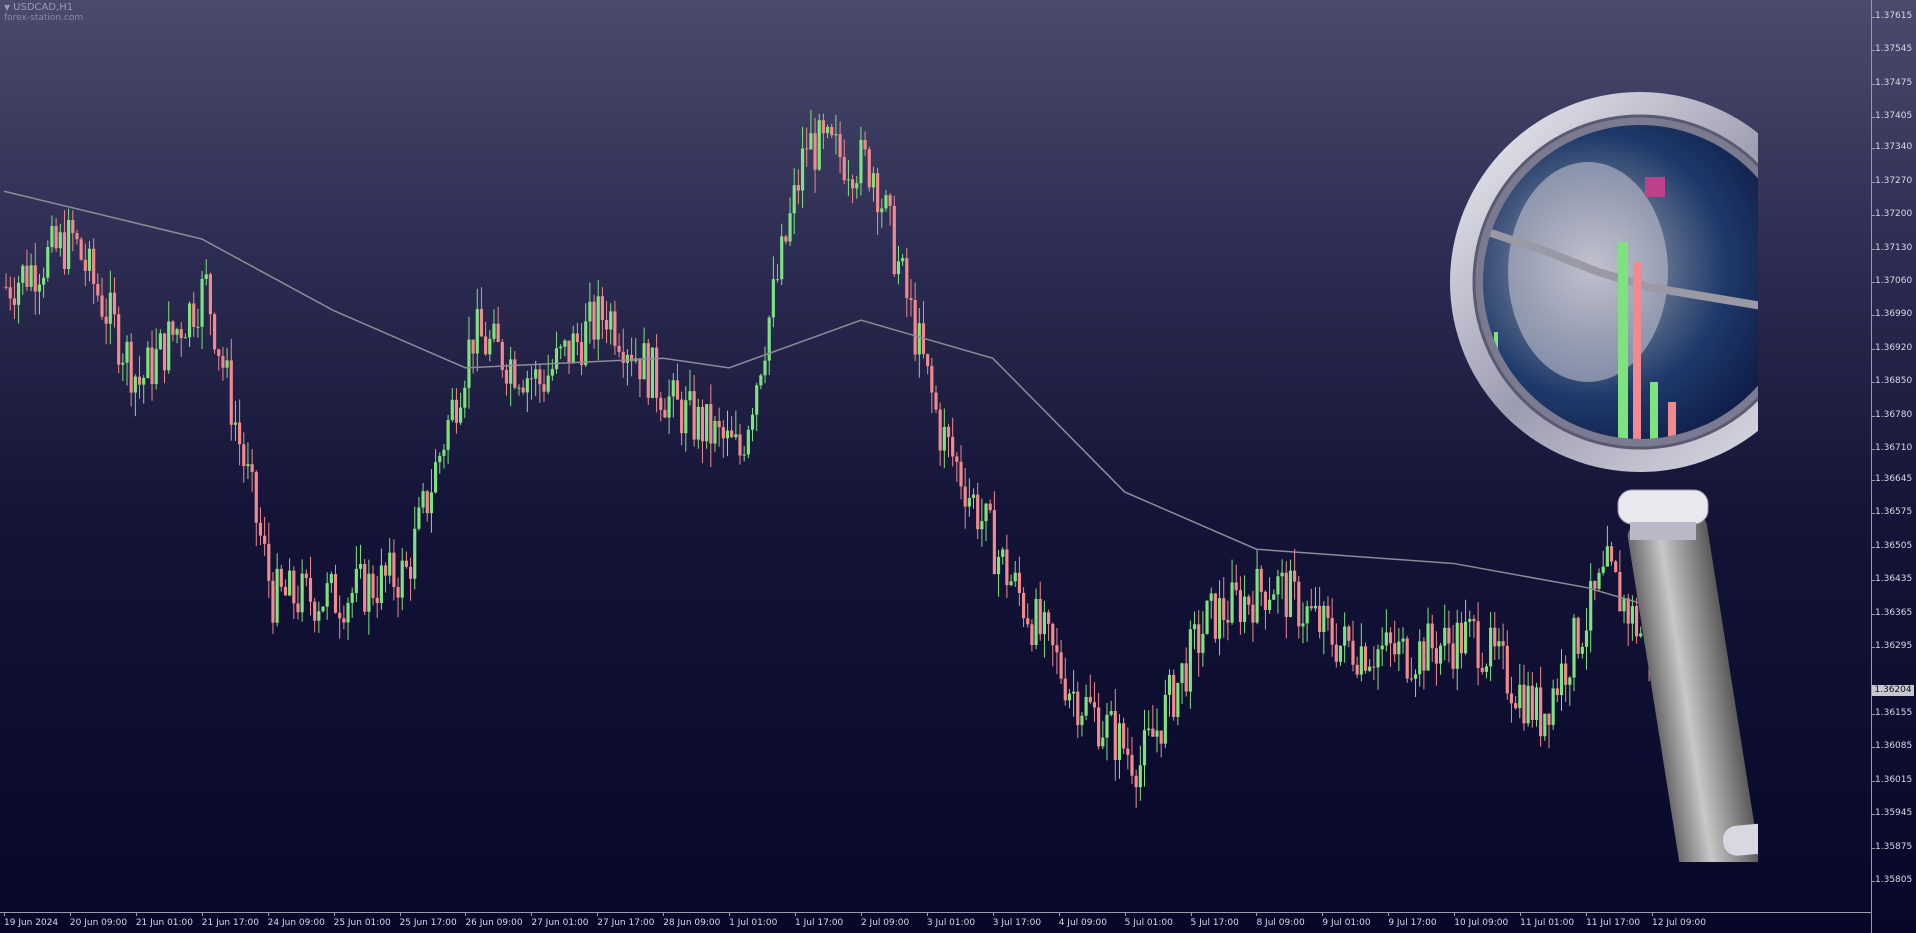 This screenshot has height=933, width=1916. I want to click on chart-title: ▼ USDCAD,H1, so click(38, 7).